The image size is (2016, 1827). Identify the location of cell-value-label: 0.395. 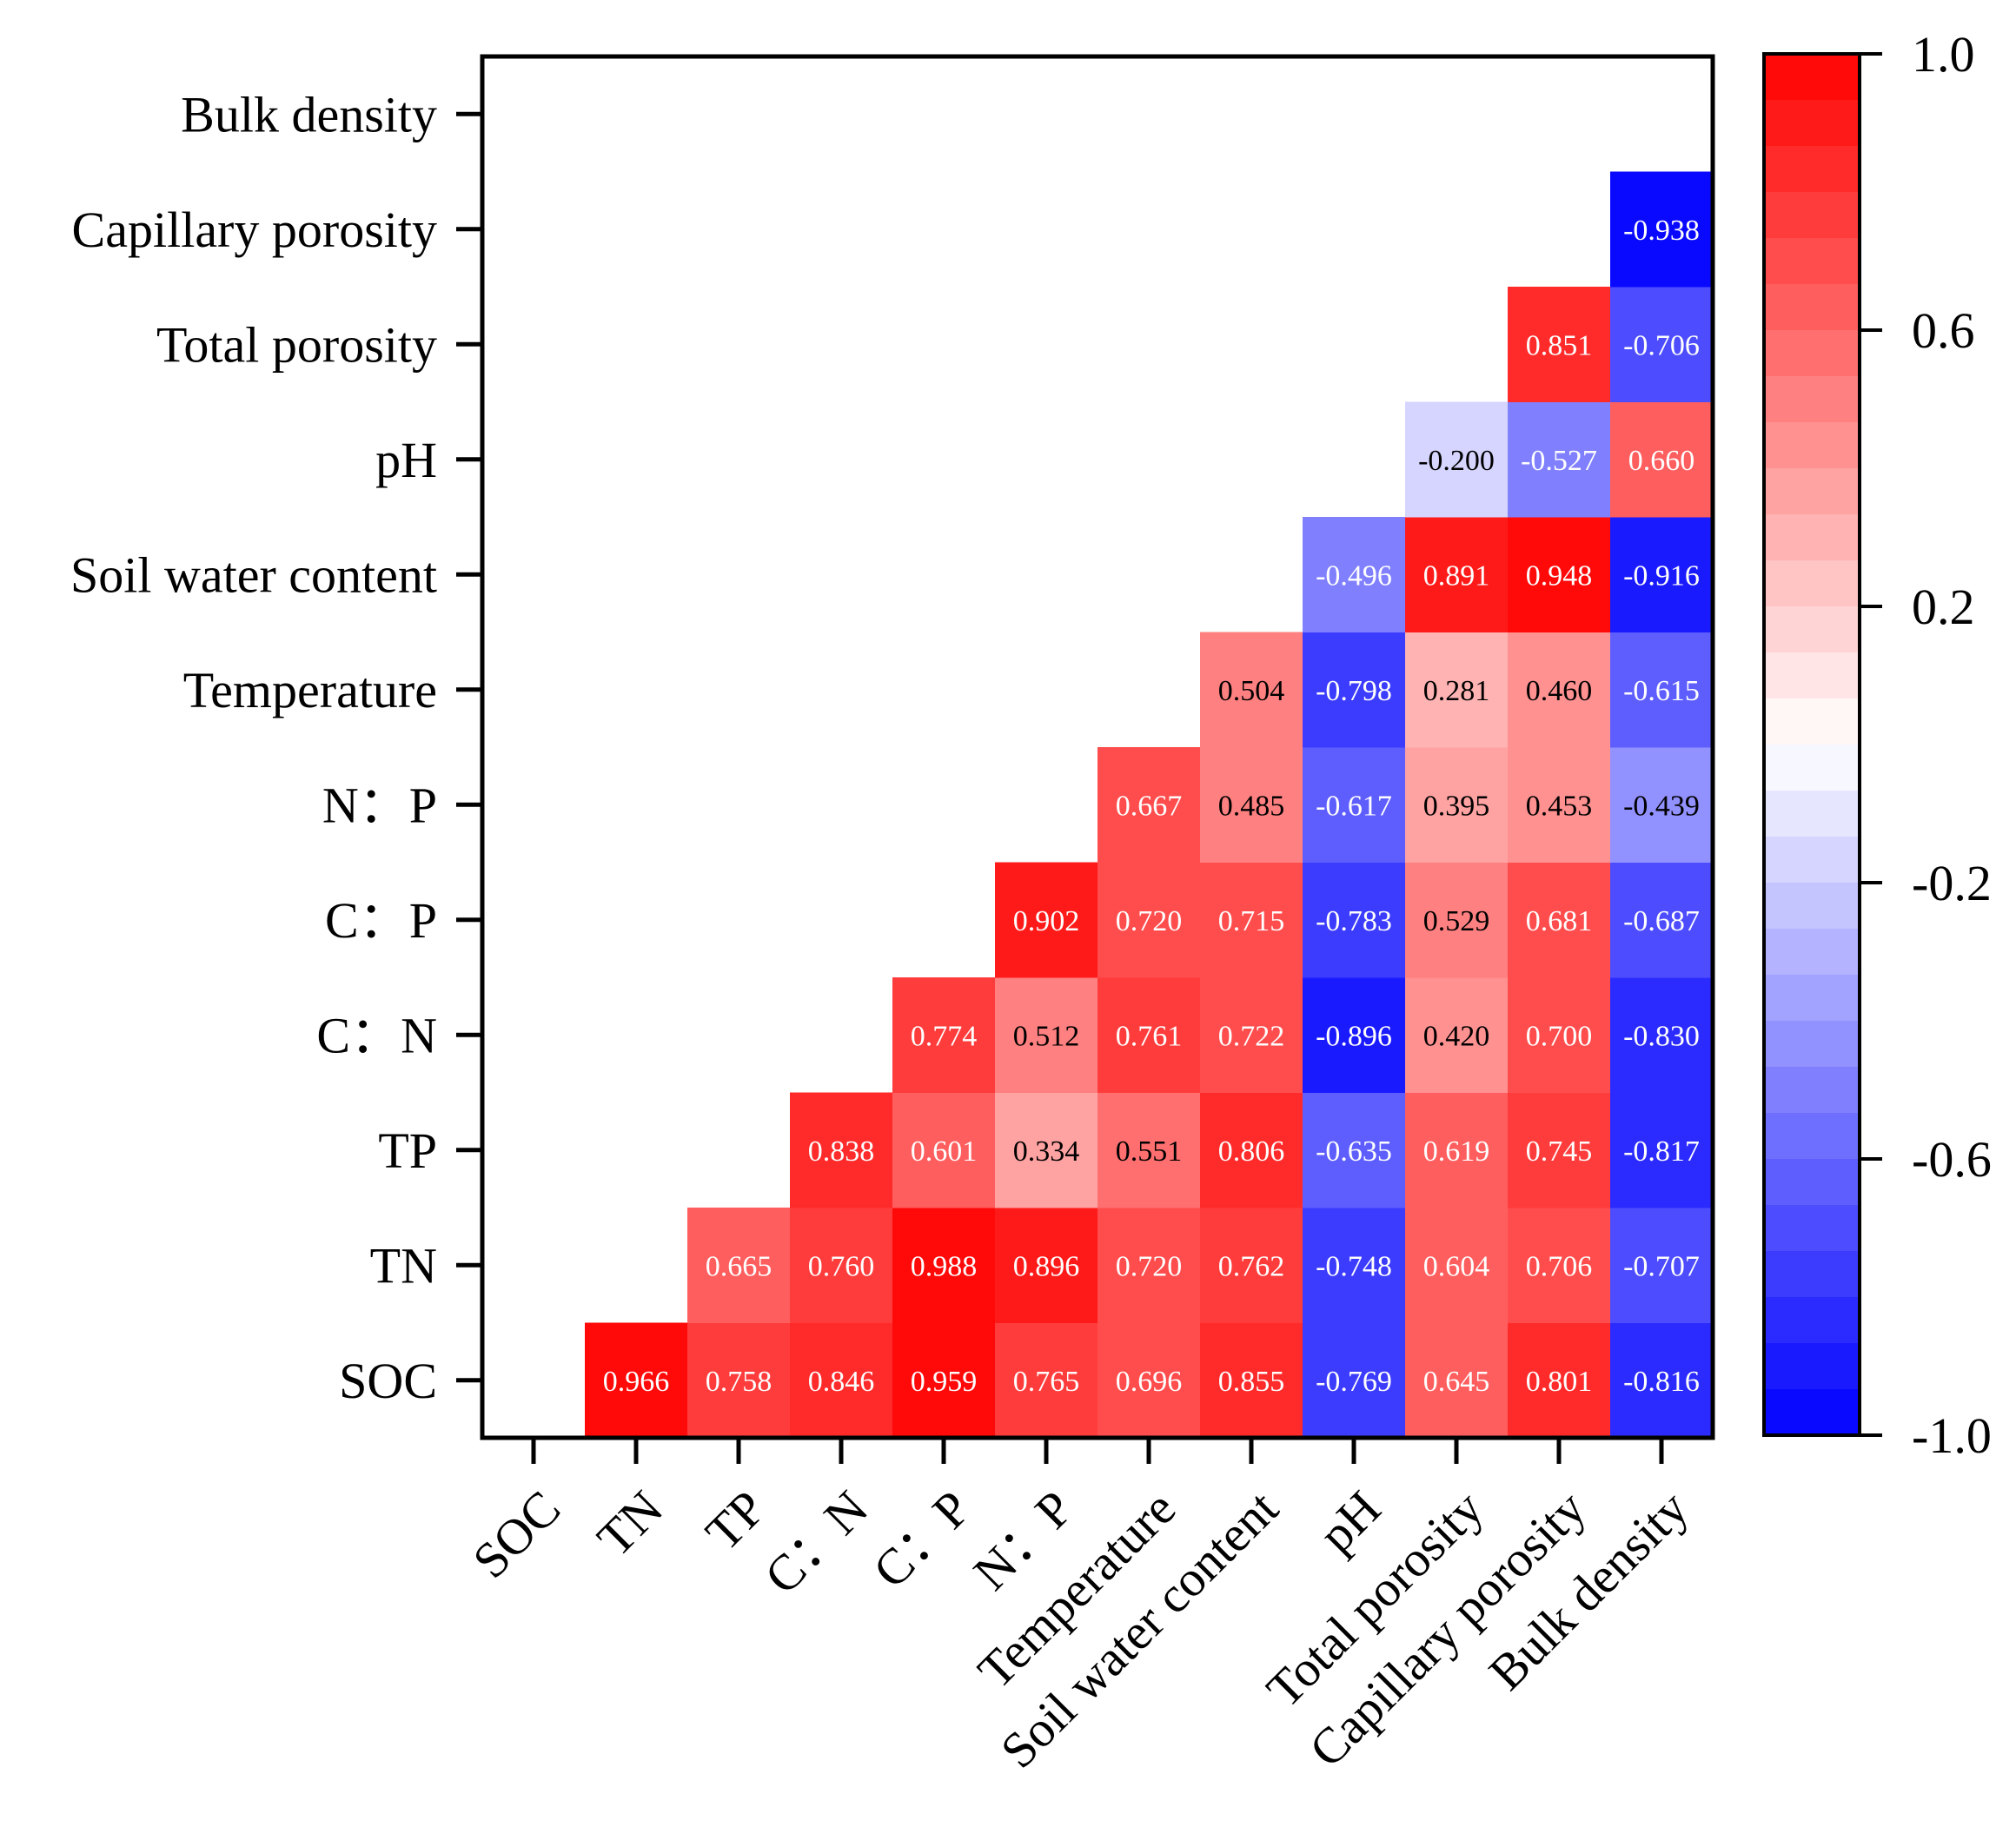
(1456, 806).